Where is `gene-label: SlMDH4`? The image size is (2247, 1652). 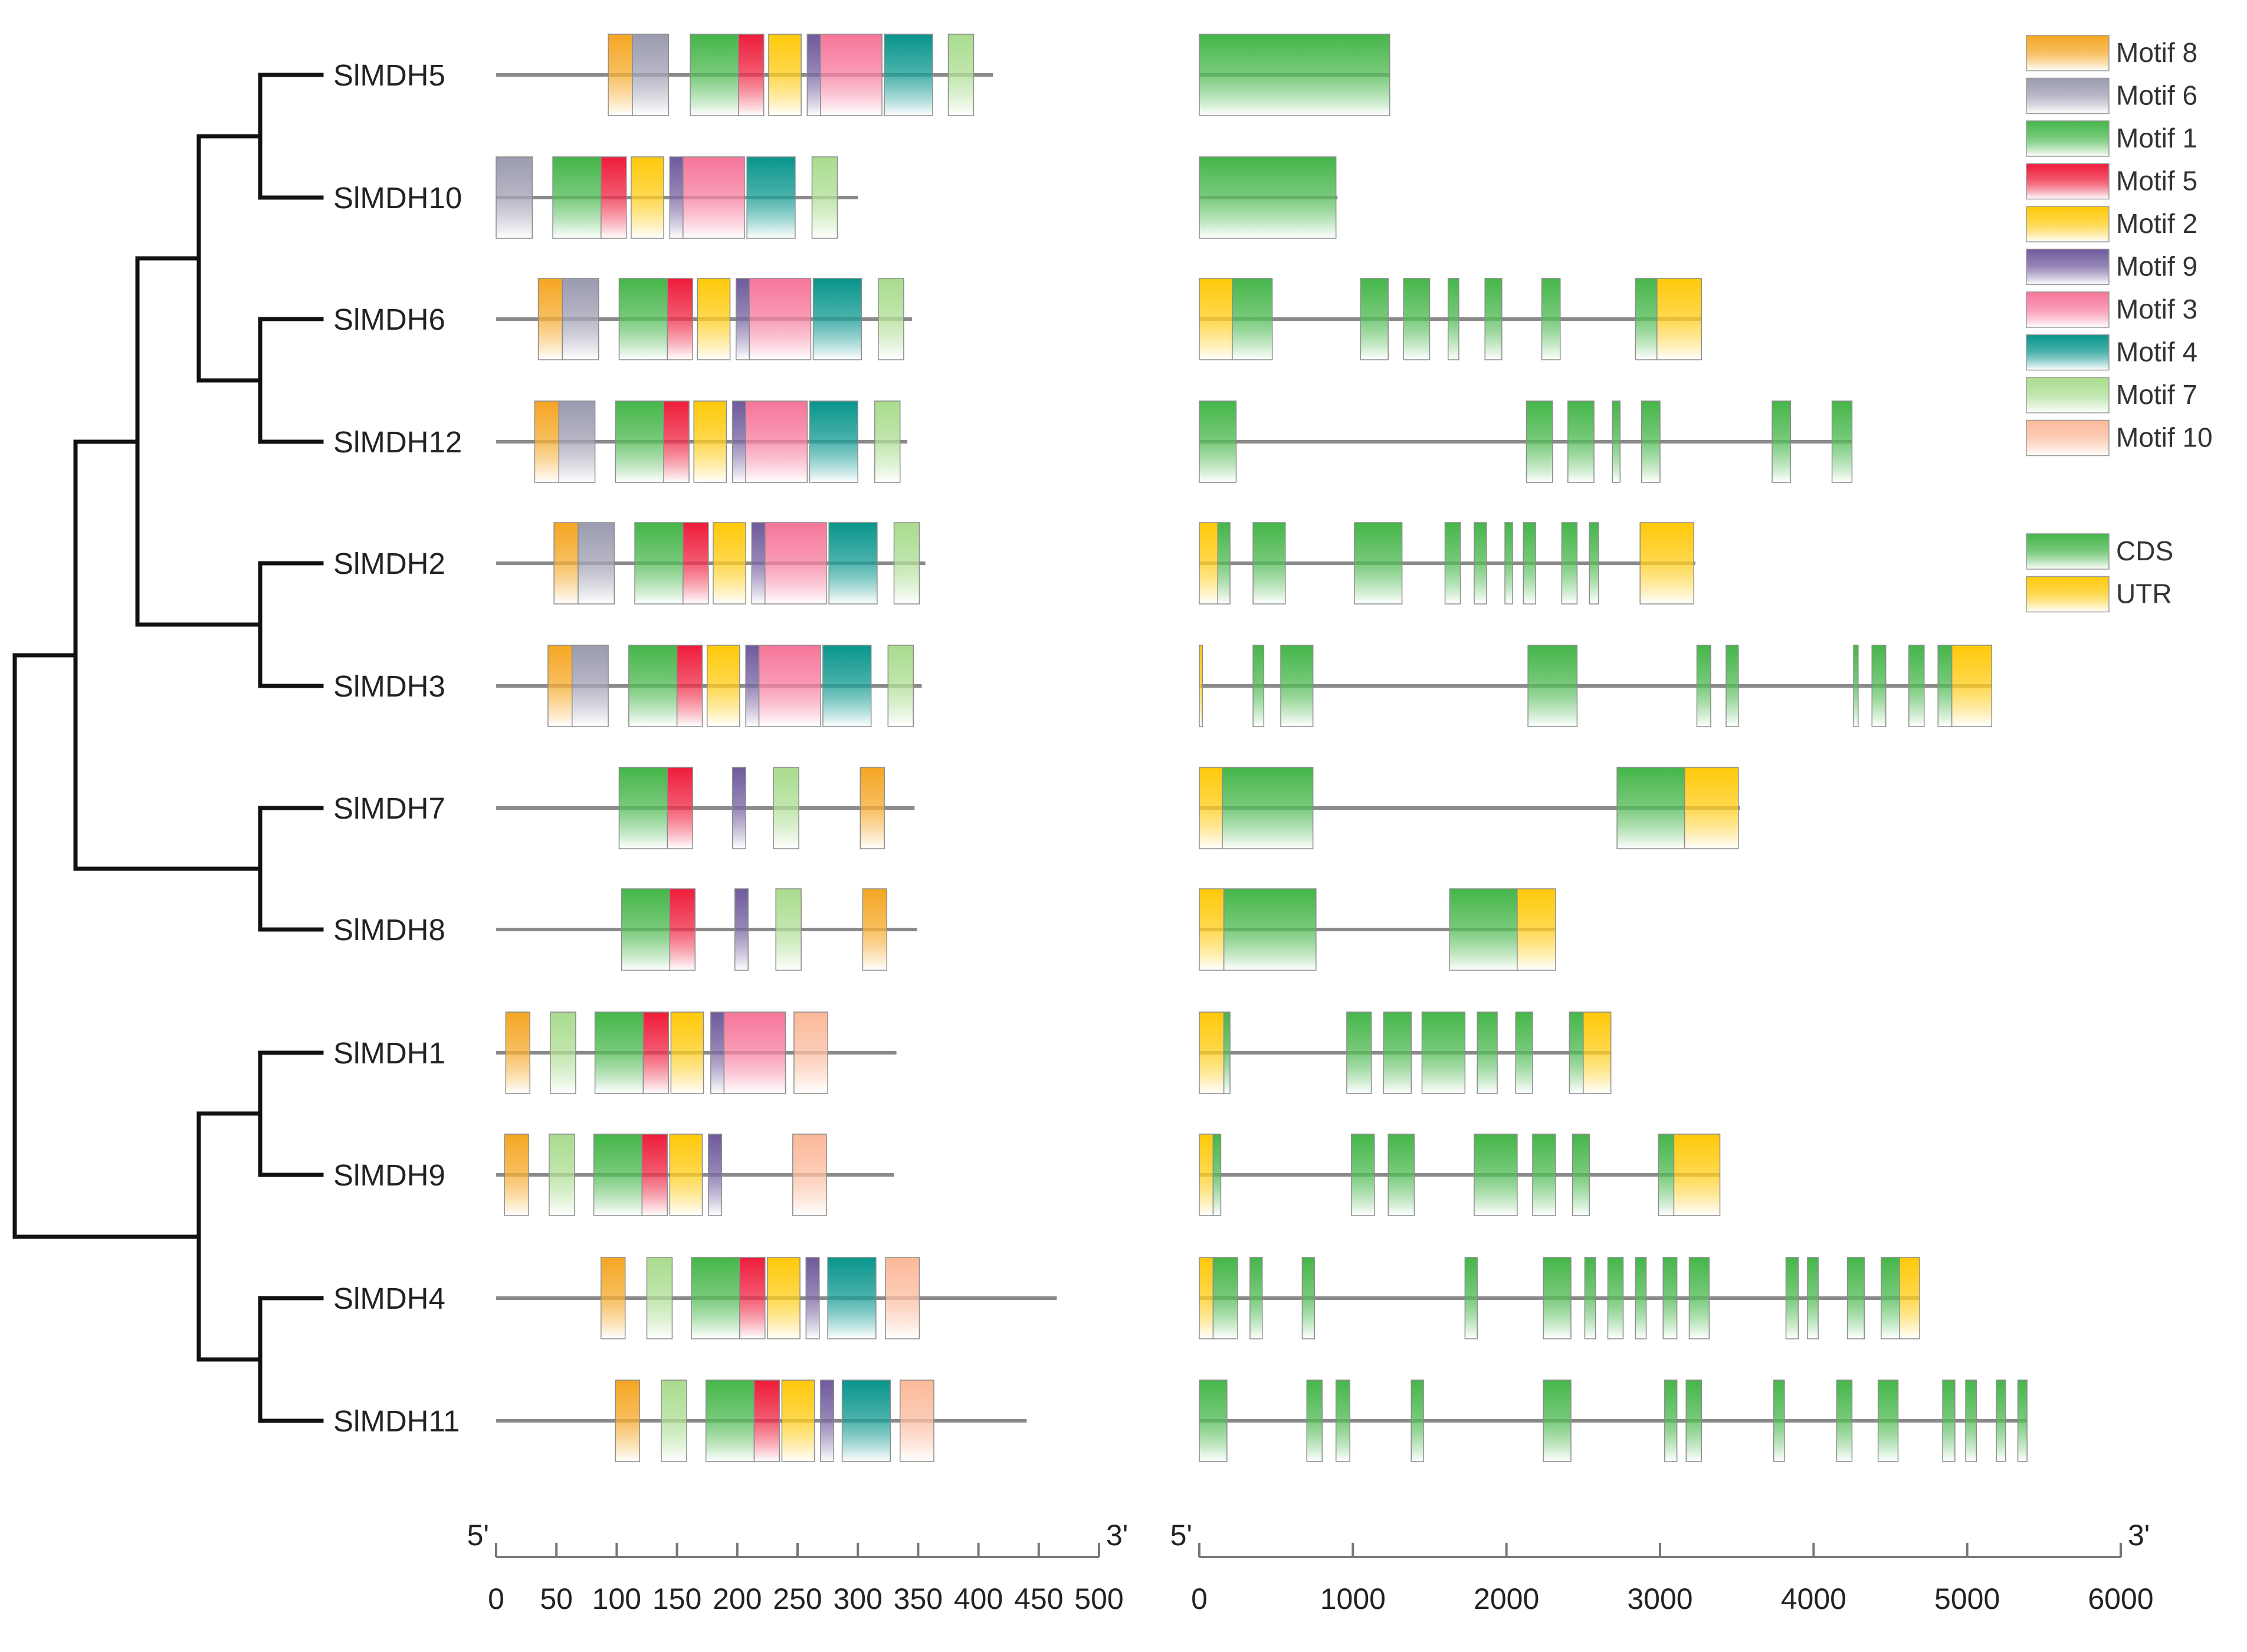
gene-label: SlMDH4 is located at coordinates (389, 1298).